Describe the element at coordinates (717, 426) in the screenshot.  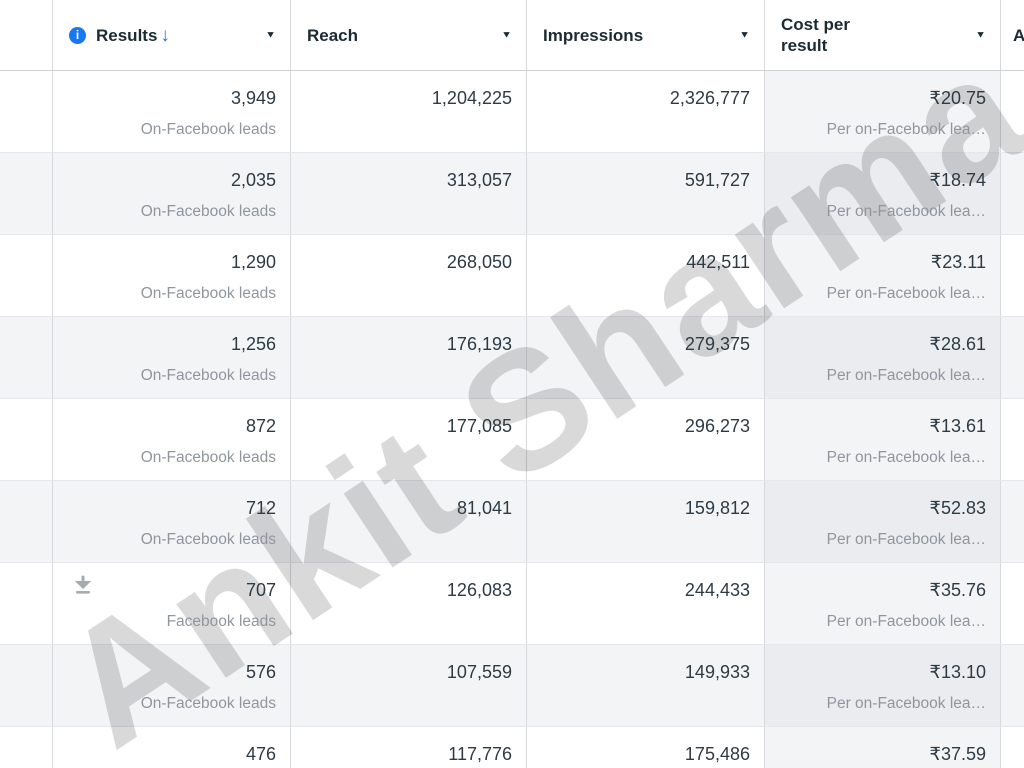
I see `impressions-value: 296,273` at that location.